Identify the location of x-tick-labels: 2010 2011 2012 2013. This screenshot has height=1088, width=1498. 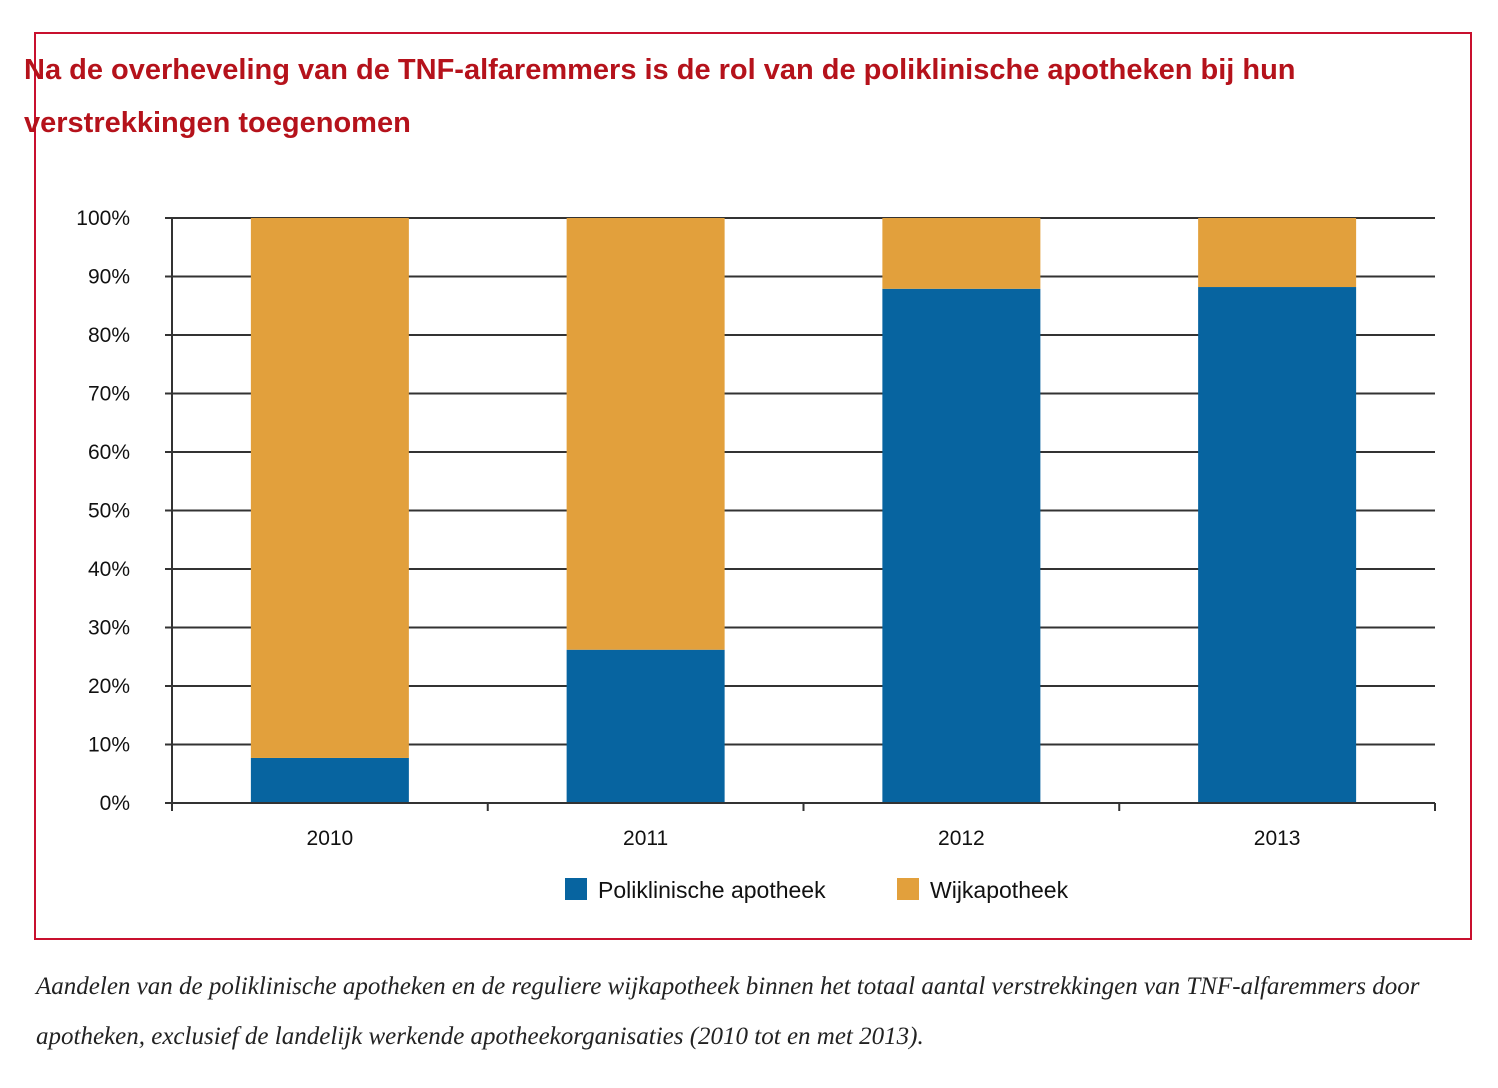
(804, 838).